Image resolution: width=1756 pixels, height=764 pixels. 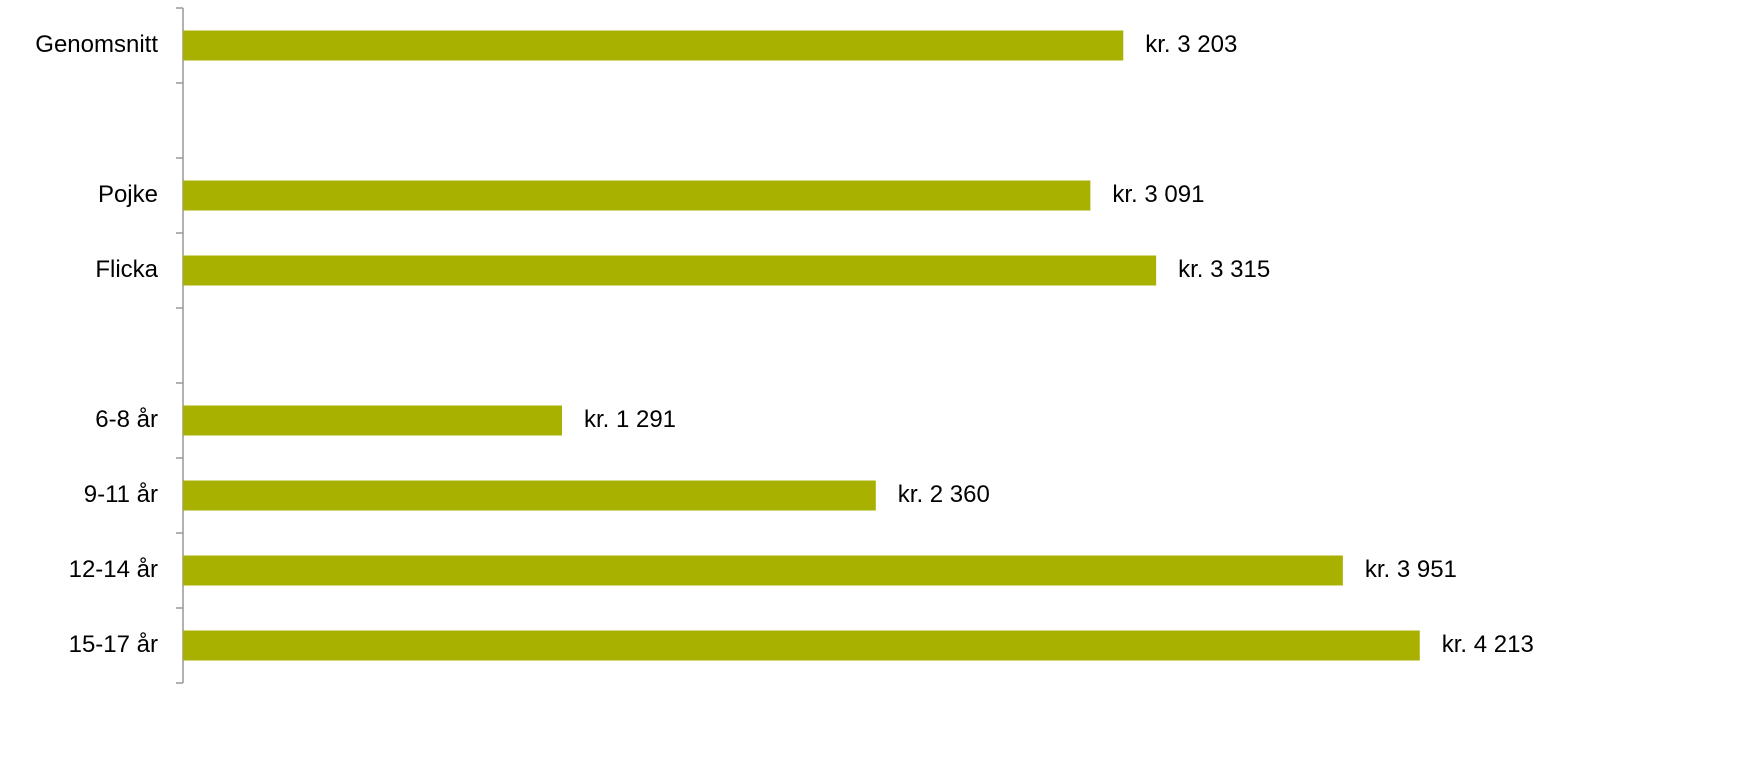 I want to click on y-tick-label: 9-11 år, so click(x=121, y=494).